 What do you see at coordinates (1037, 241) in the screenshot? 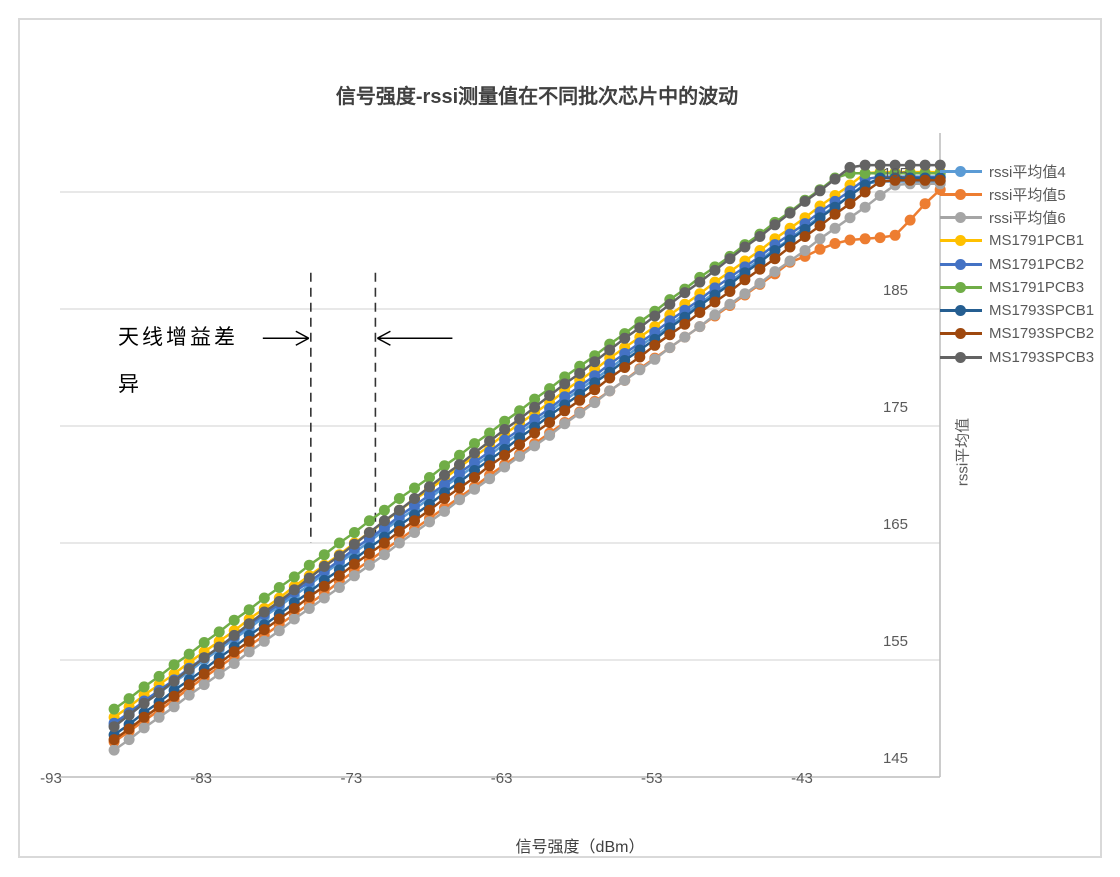
I see `legend-label: MS1791PCB1` at bounding box center [1037, 241].